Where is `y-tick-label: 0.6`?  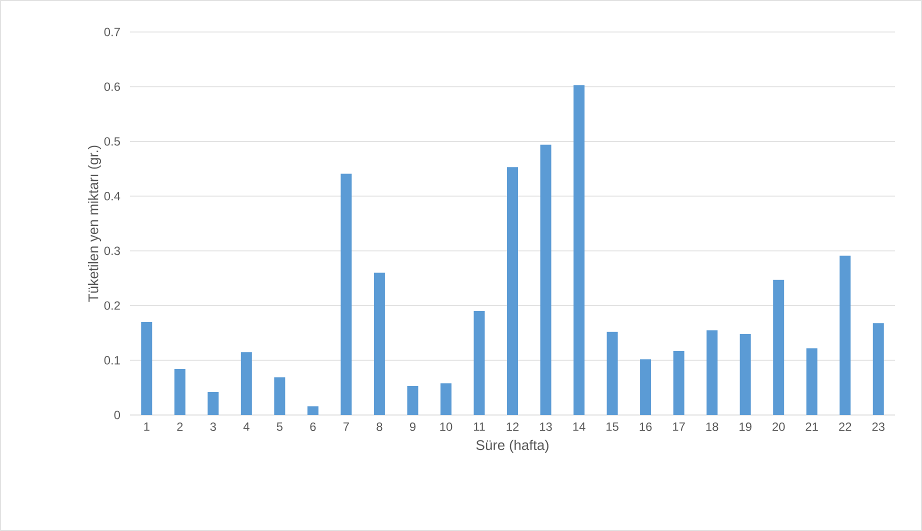
y-tick-label: 0.6 is located at coordinates (112, 86).